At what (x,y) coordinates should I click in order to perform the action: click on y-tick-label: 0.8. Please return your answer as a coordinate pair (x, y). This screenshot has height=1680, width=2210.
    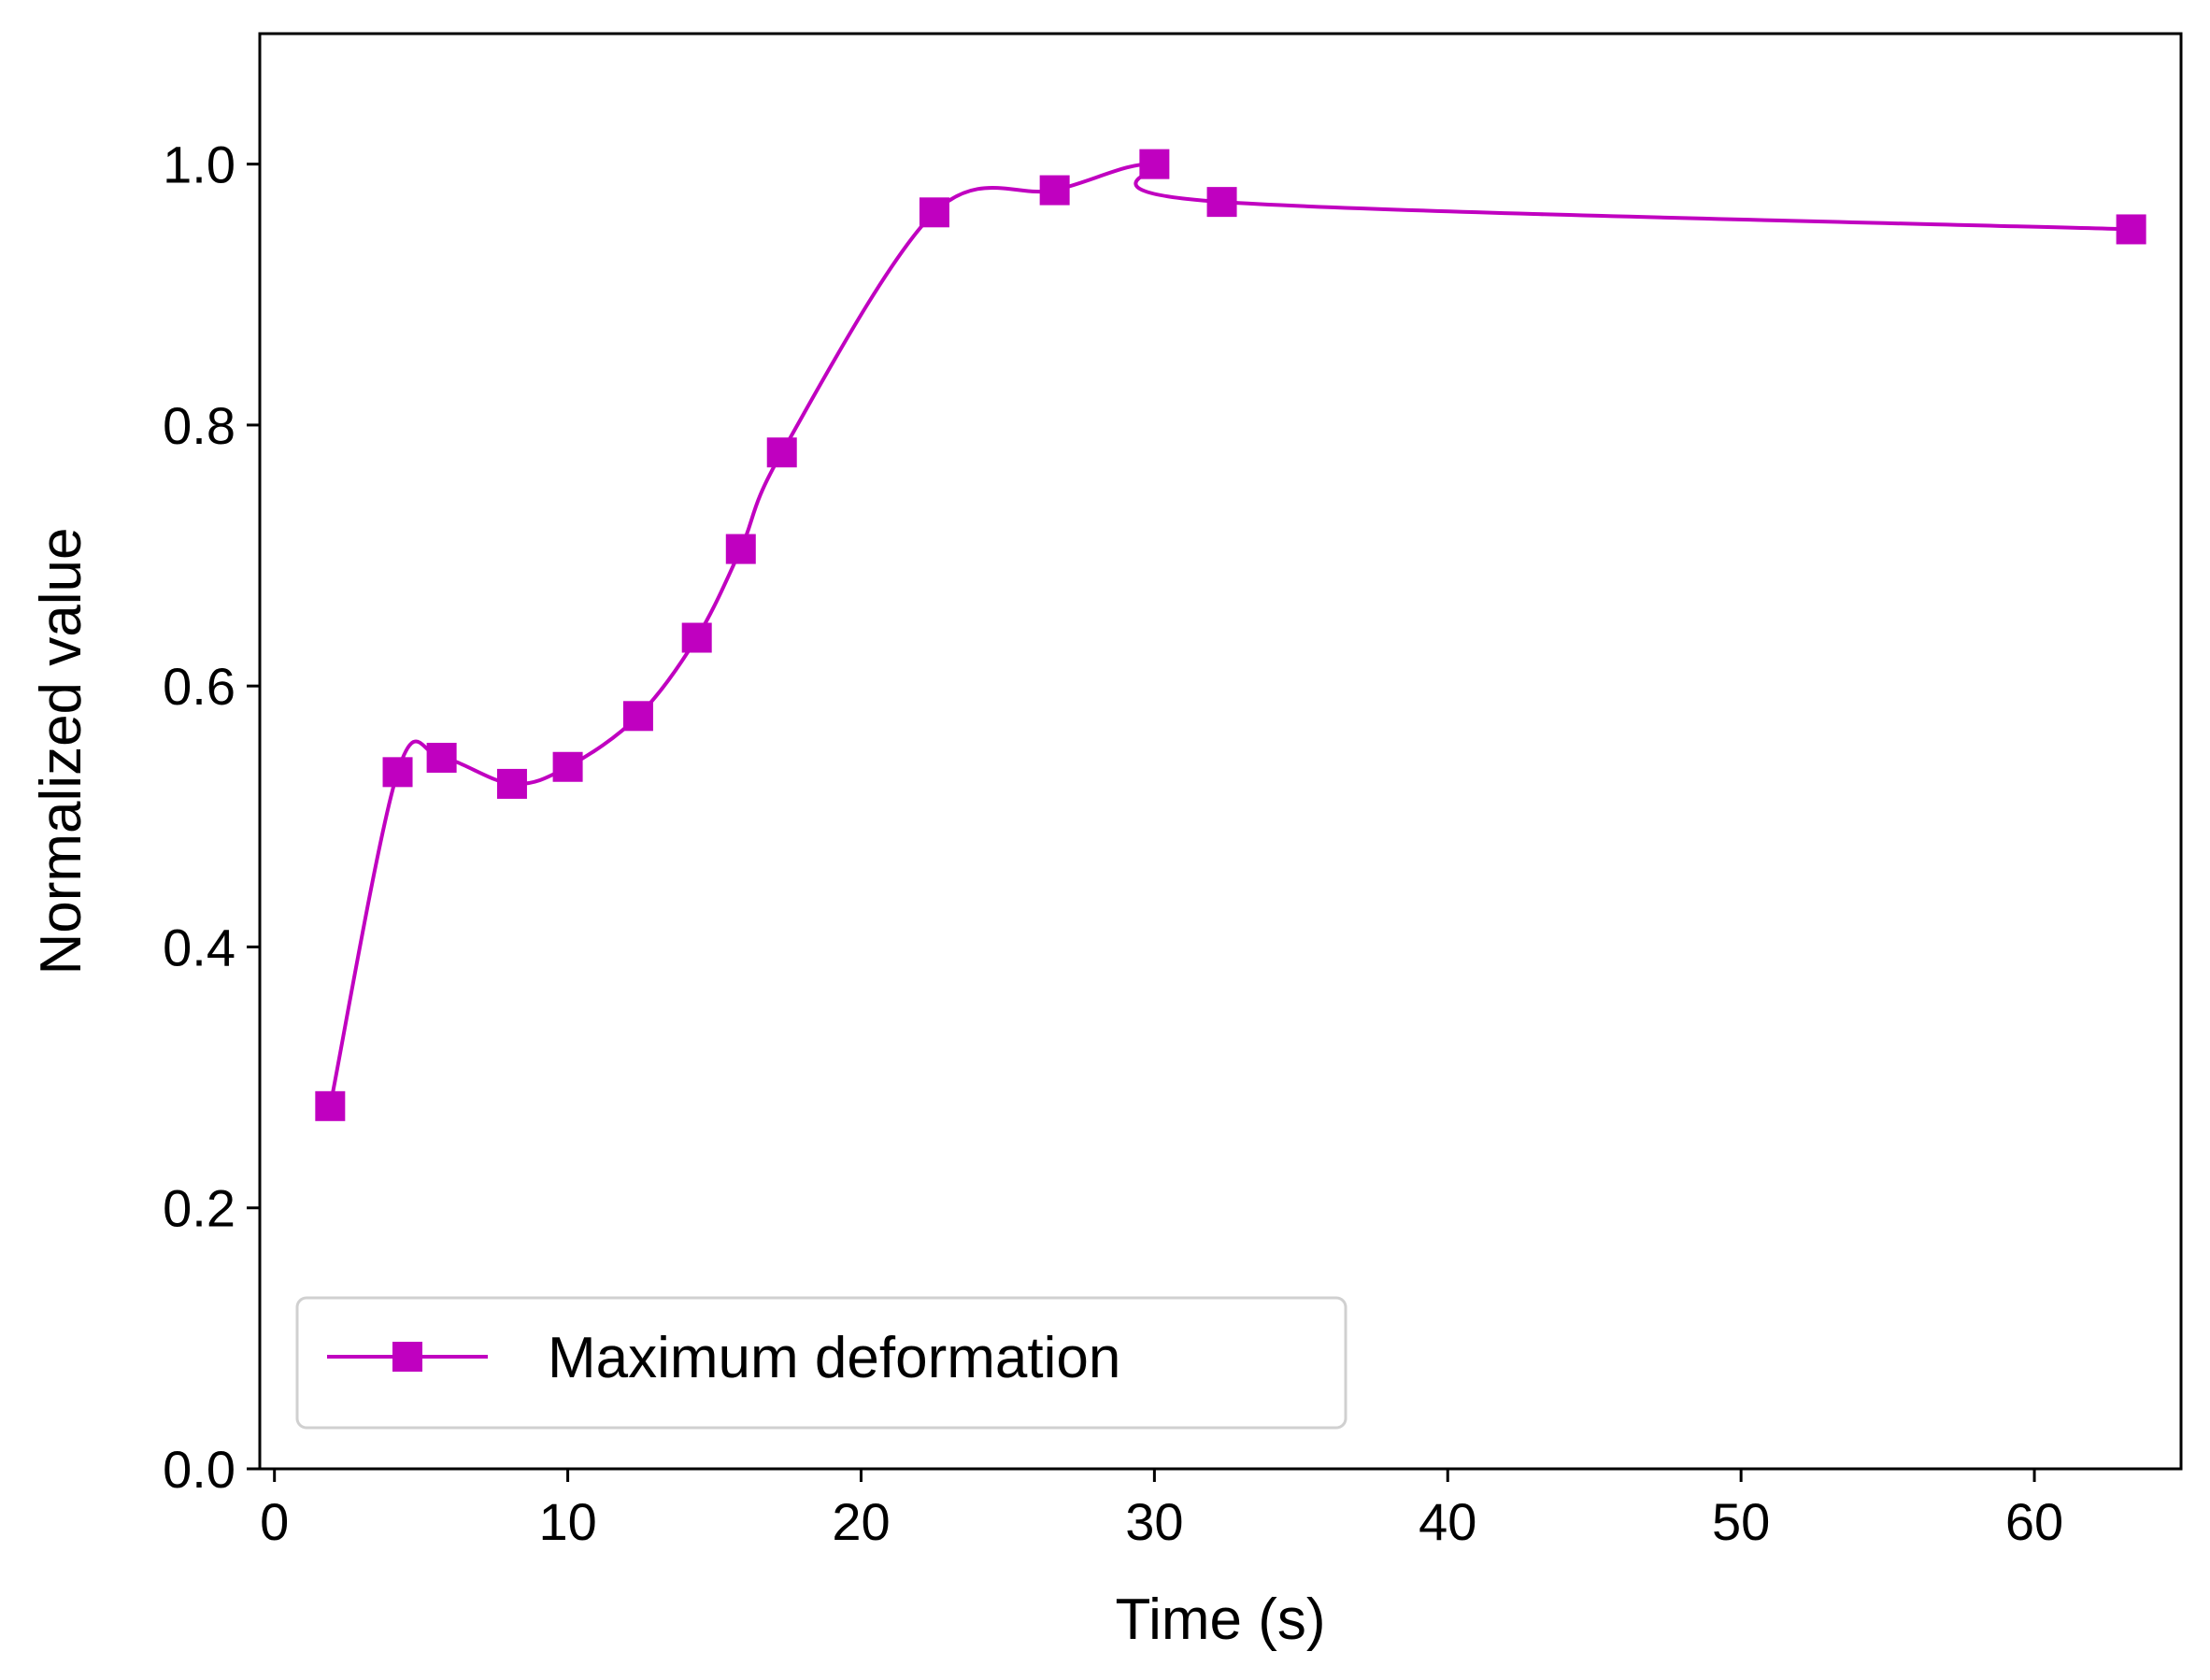
    Looking at the image, I should click on (199, 425).